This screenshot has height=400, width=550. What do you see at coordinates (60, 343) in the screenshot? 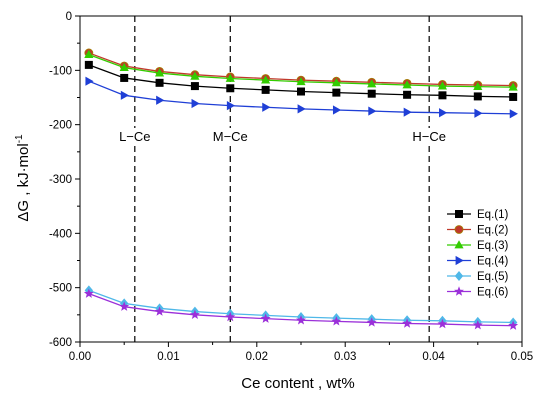
I see `y-tick-label: -600` at bounding box center [60, 343].